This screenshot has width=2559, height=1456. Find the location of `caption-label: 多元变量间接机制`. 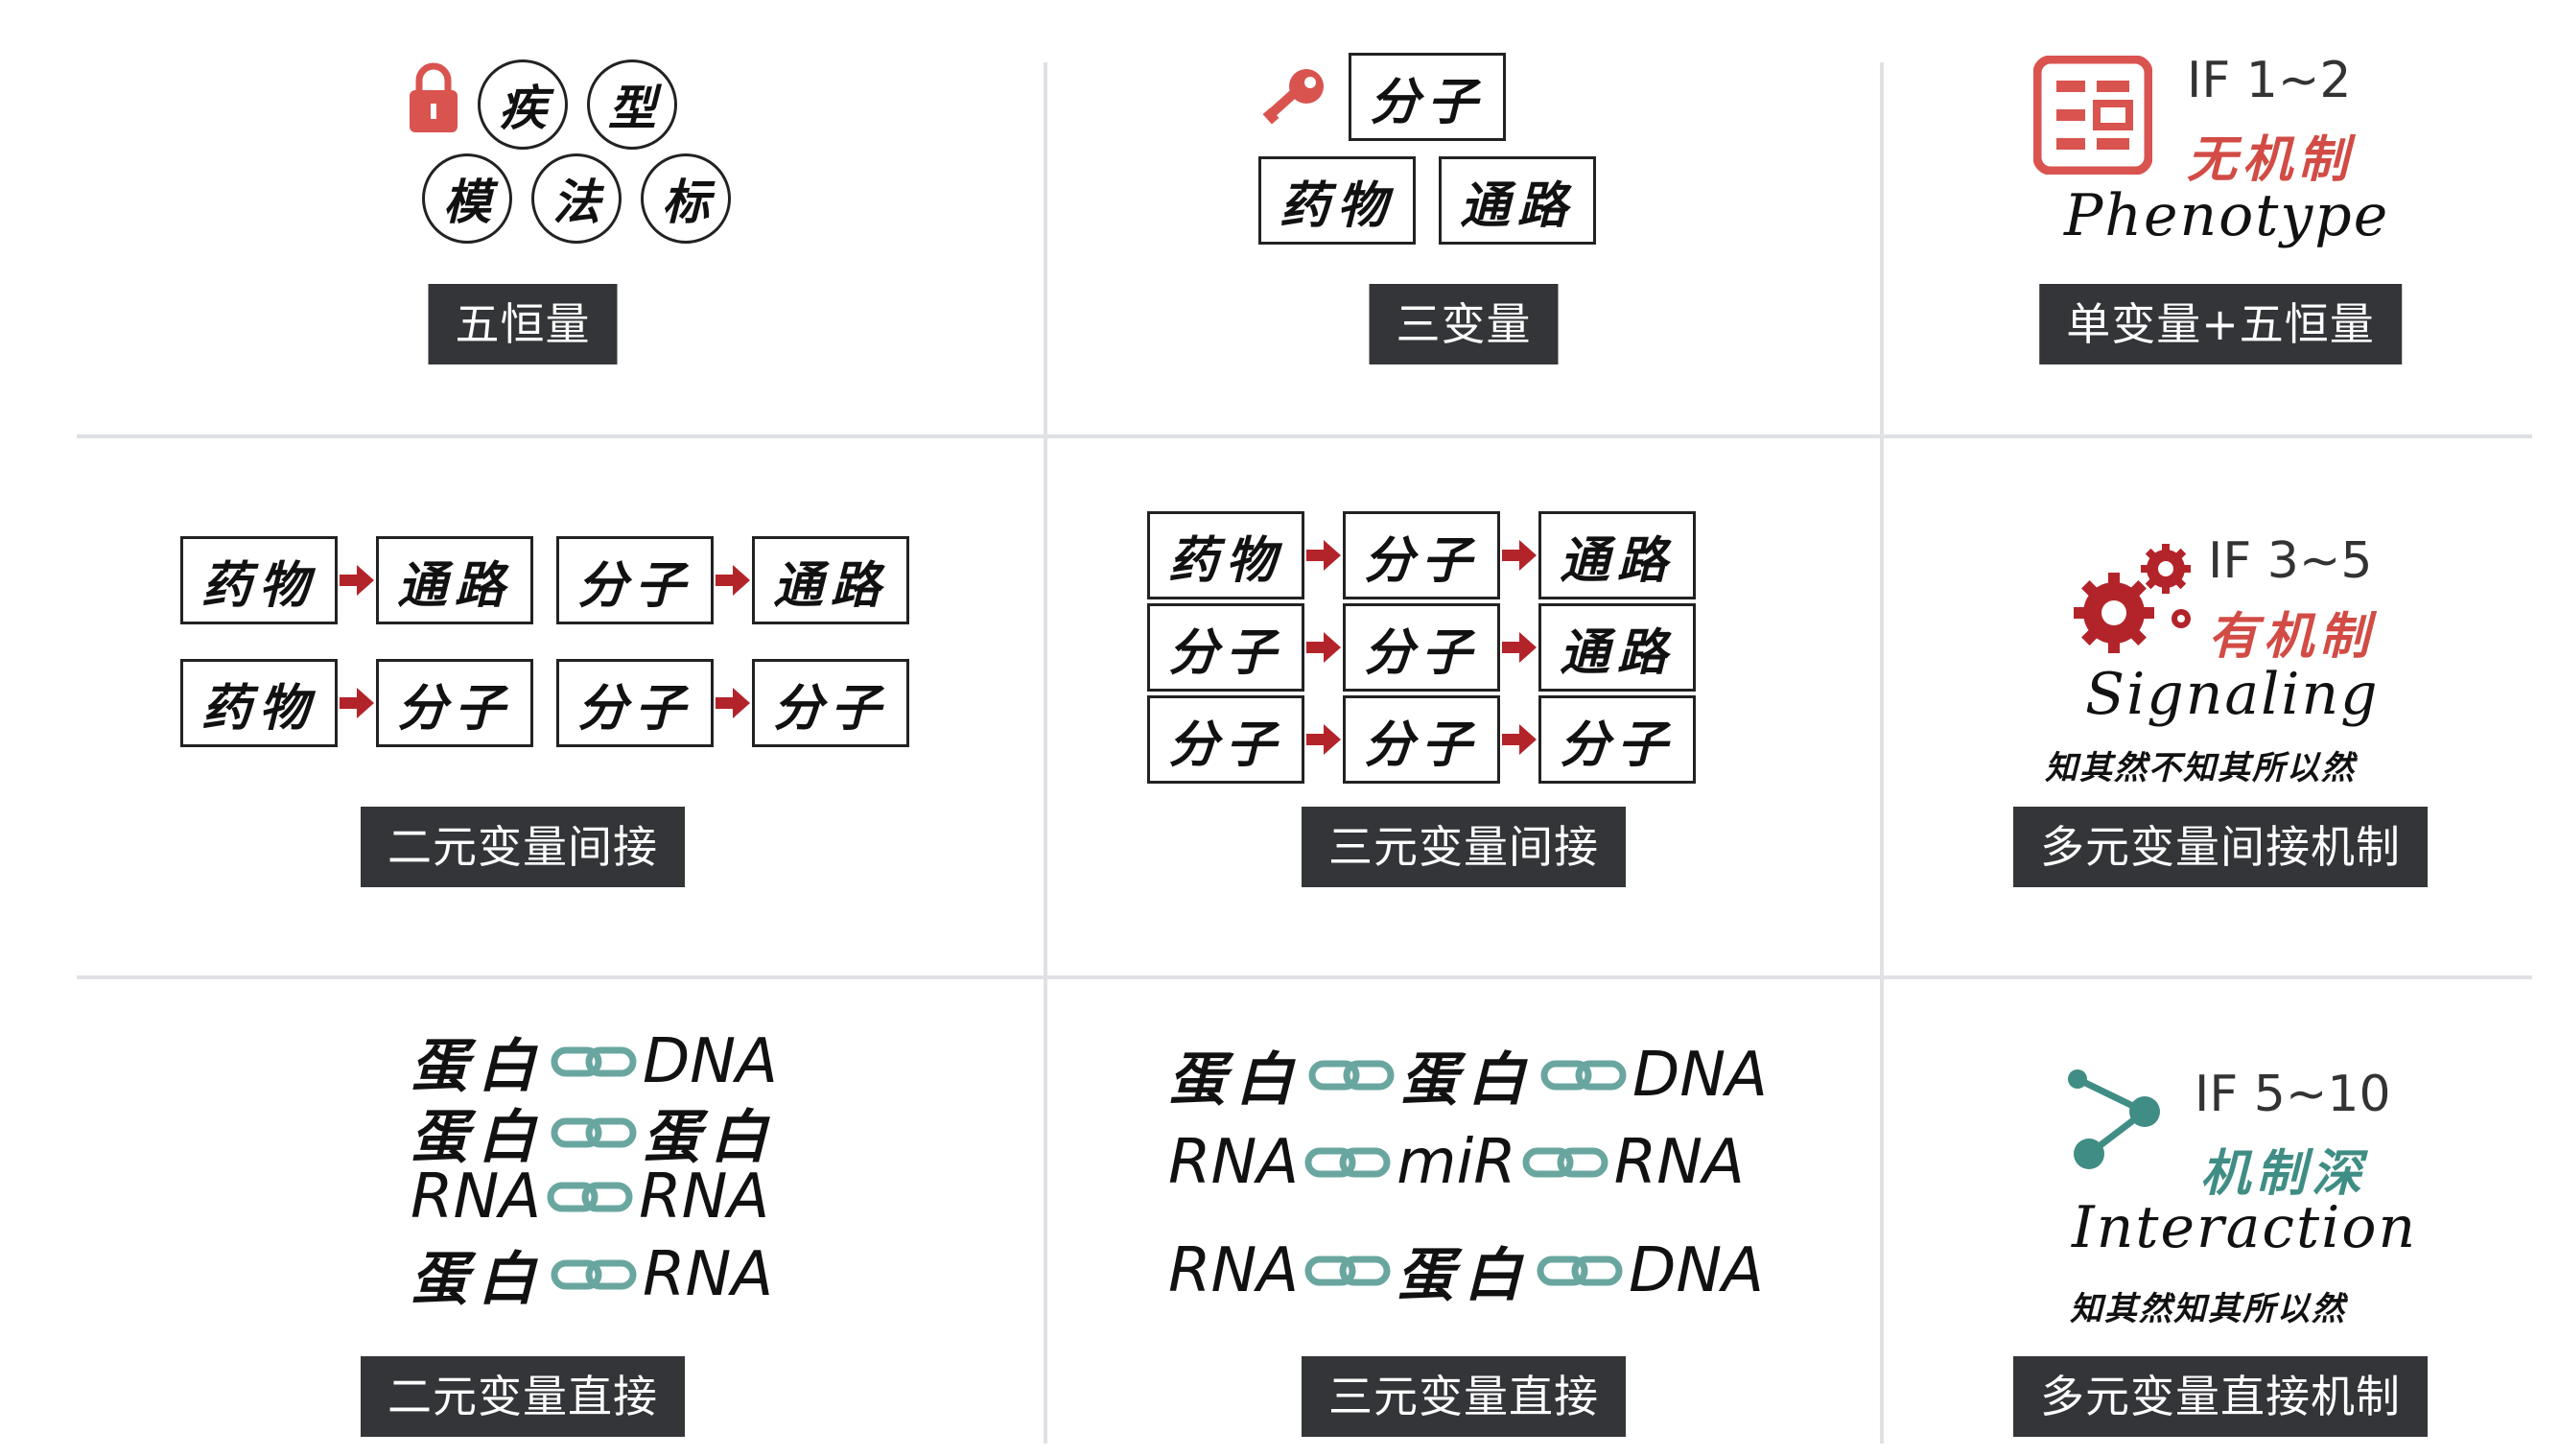

caption-label: 多元变量间接机制 is located at coordinates (2220, 847).